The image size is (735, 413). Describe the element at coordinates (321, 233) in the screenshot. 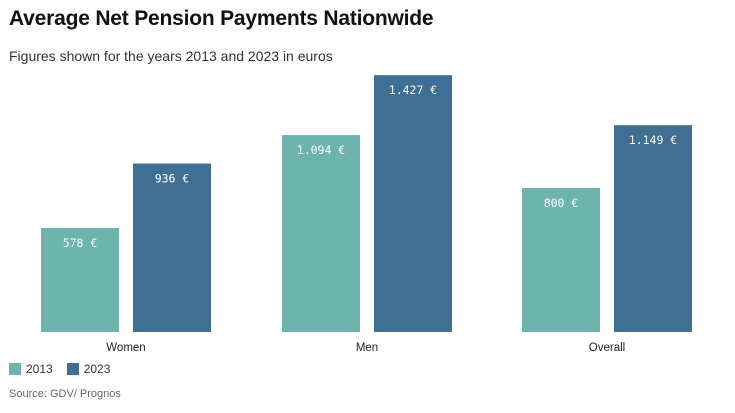

I see `bar-men-2013` at that location.